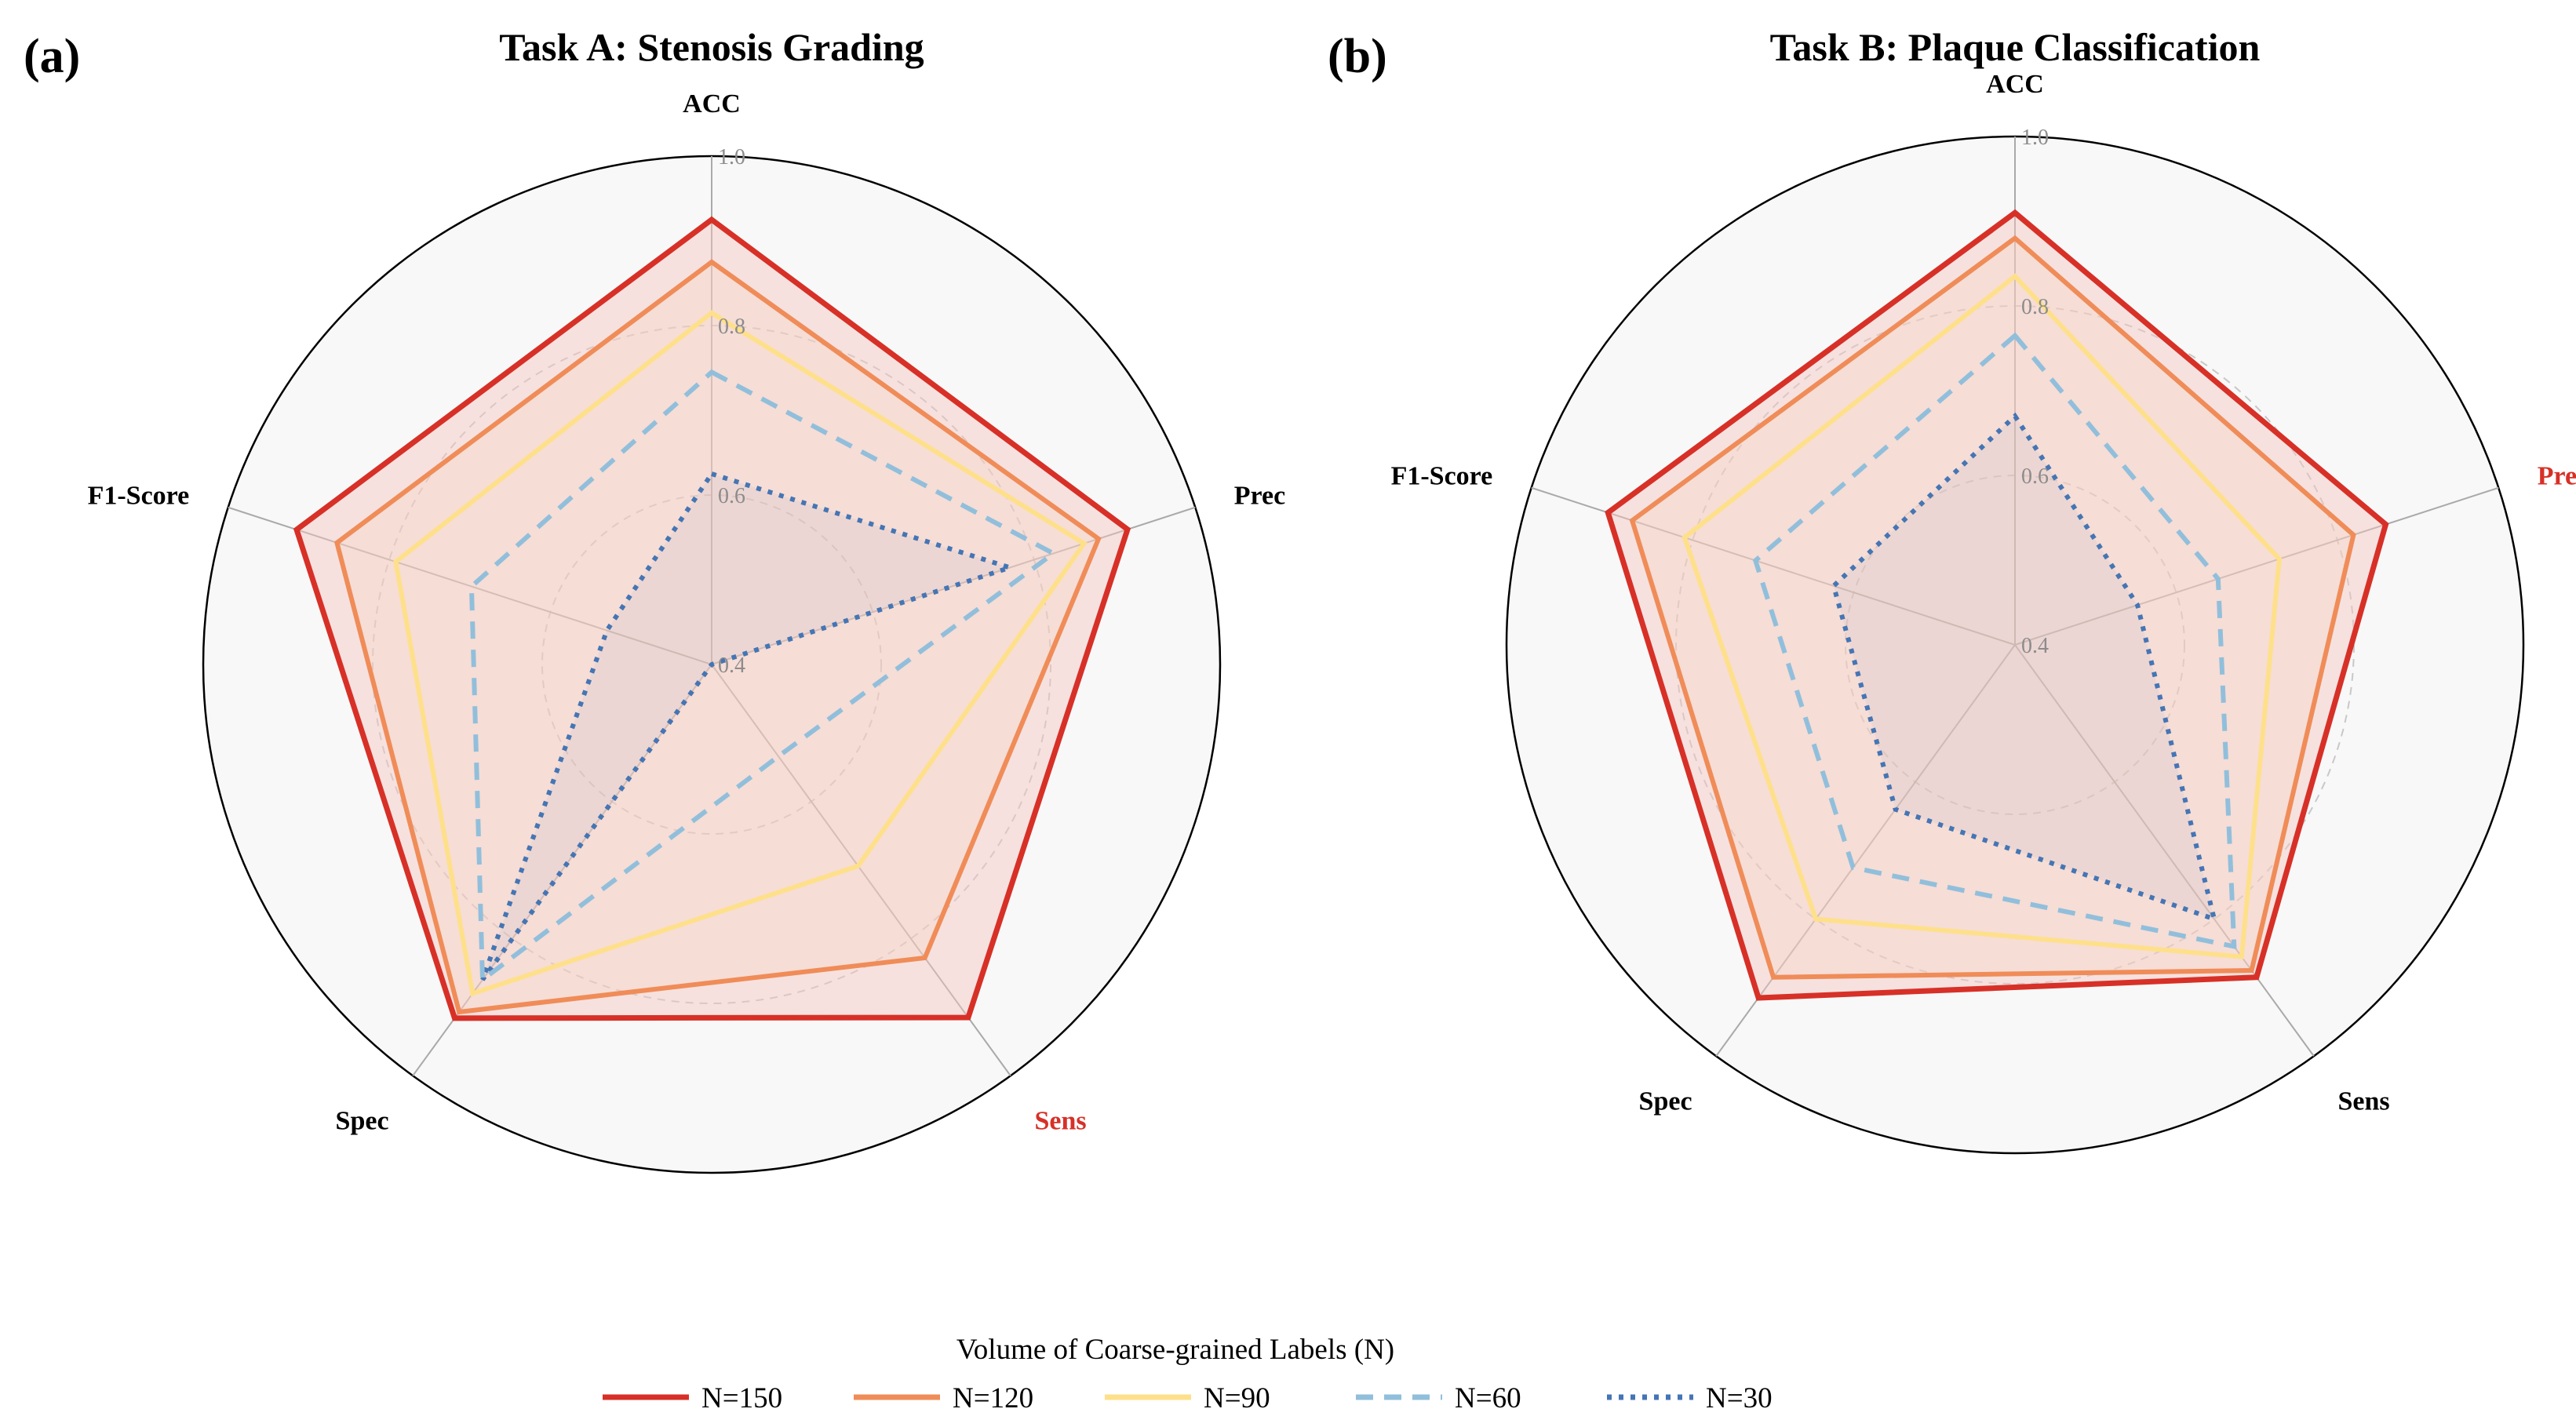 Image resolution: width=2576 pixels, height=1427 pixels. What do you see at coordinates (943, 1398) in the screenshot?
I see `legend-item-n-120: N=120` at bounding box center [943, 1398].